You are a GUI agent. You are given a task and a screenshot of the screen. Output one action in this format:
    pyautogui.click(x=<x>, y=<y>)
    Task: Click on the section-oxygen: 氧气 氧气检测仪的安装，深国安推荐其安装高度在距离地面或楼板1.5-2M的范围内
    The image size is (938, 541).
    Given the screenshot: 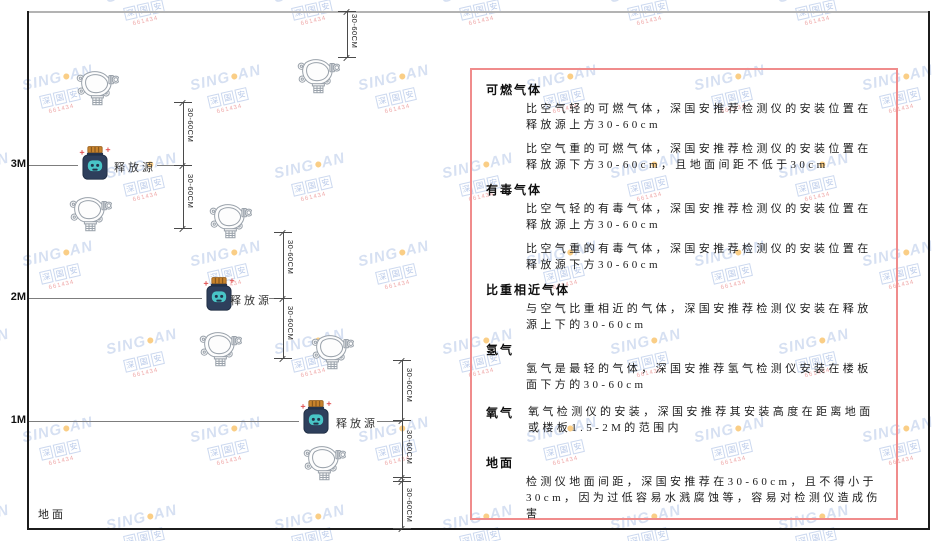 What is the action you would take?
    pyautogui.click(x=684, y=422)
    